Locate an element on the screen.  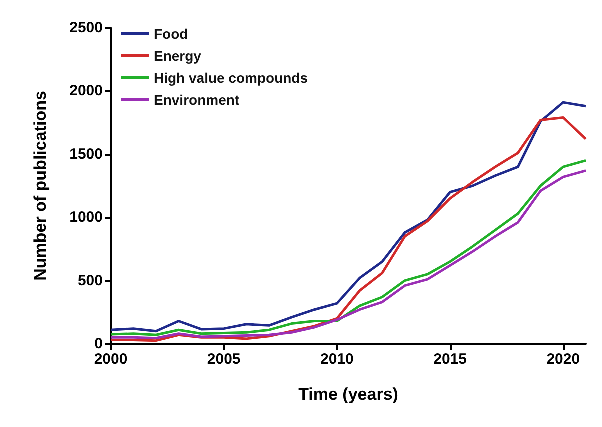
x-tick-label: 2020 is located at coordinates (563, 359).